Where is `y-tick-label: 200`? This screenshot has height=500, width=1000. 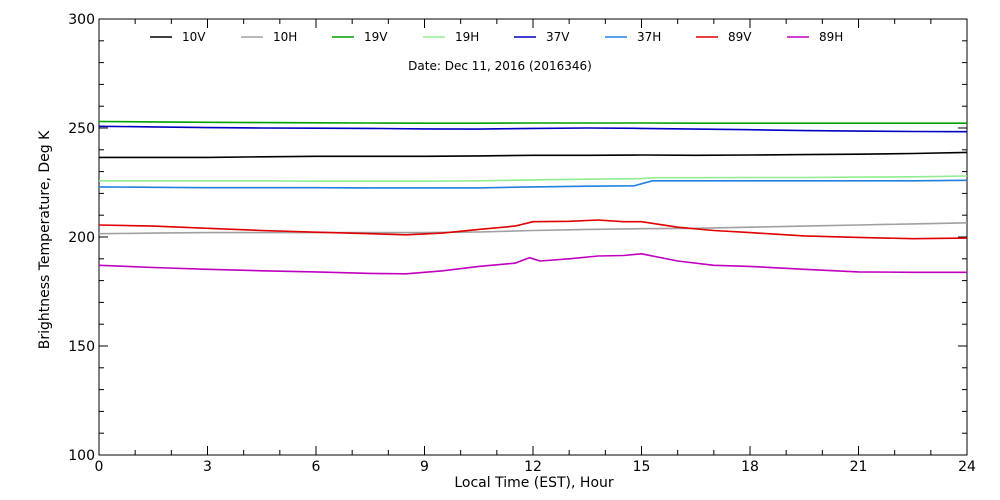 y-tick-label: 200 is located at coordinates (81, 238).